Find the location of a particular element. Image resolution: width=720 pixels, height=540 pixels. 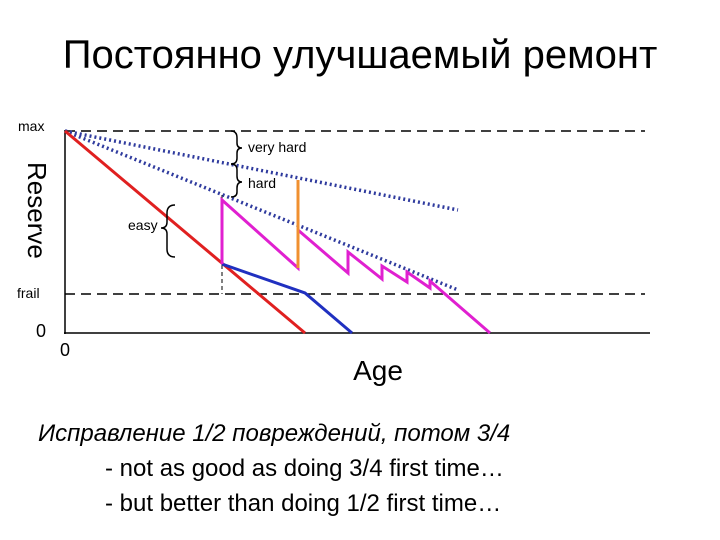

x-zero-label: 0 is located at coordinates (65, 350).